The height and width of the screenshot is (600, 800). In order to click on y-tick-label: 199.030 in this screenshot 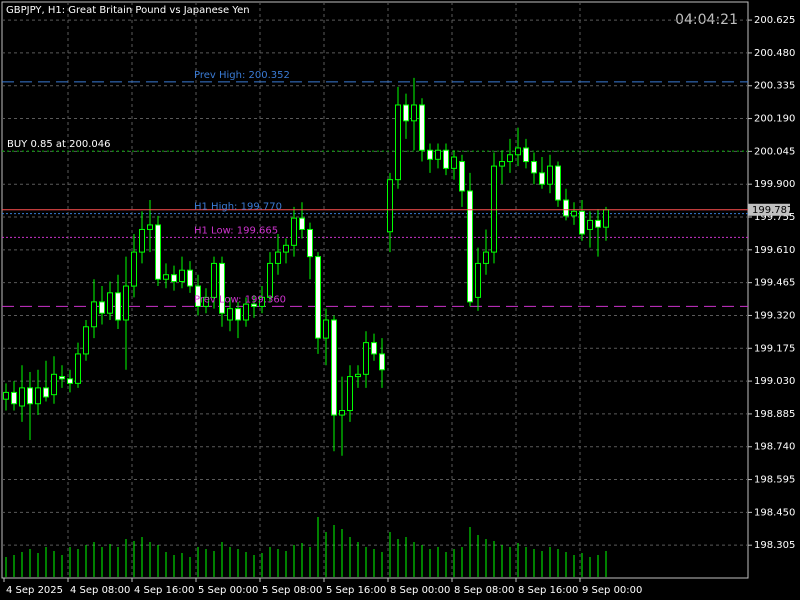, I will do `click(774, 381)`.